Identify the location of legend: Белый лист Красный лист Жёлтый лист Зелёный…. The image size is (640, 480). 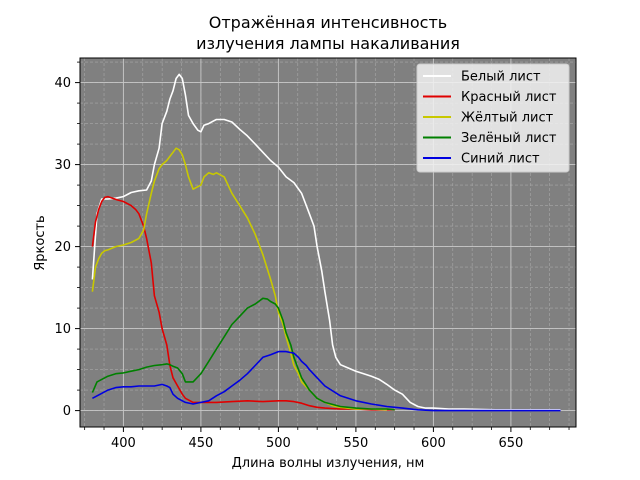
(493, 118).